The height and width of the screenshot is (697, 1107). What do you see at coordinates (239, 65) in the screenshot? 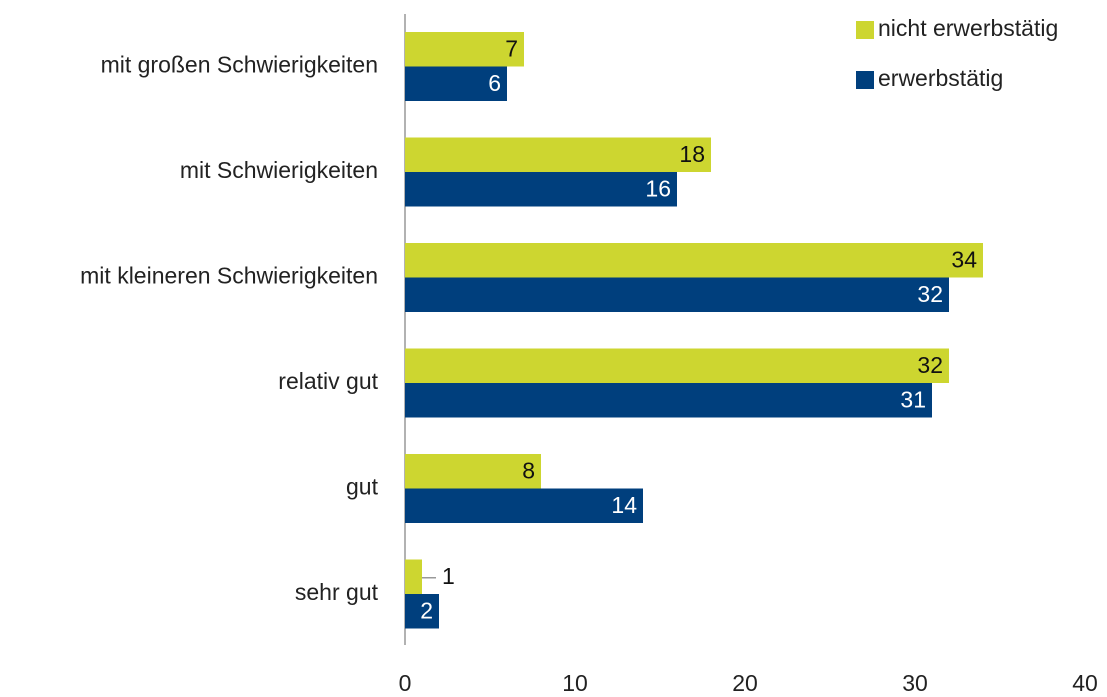
I see `y-tick-label: mit großen Schwierigkeiten` at bounding box center [239, 65].